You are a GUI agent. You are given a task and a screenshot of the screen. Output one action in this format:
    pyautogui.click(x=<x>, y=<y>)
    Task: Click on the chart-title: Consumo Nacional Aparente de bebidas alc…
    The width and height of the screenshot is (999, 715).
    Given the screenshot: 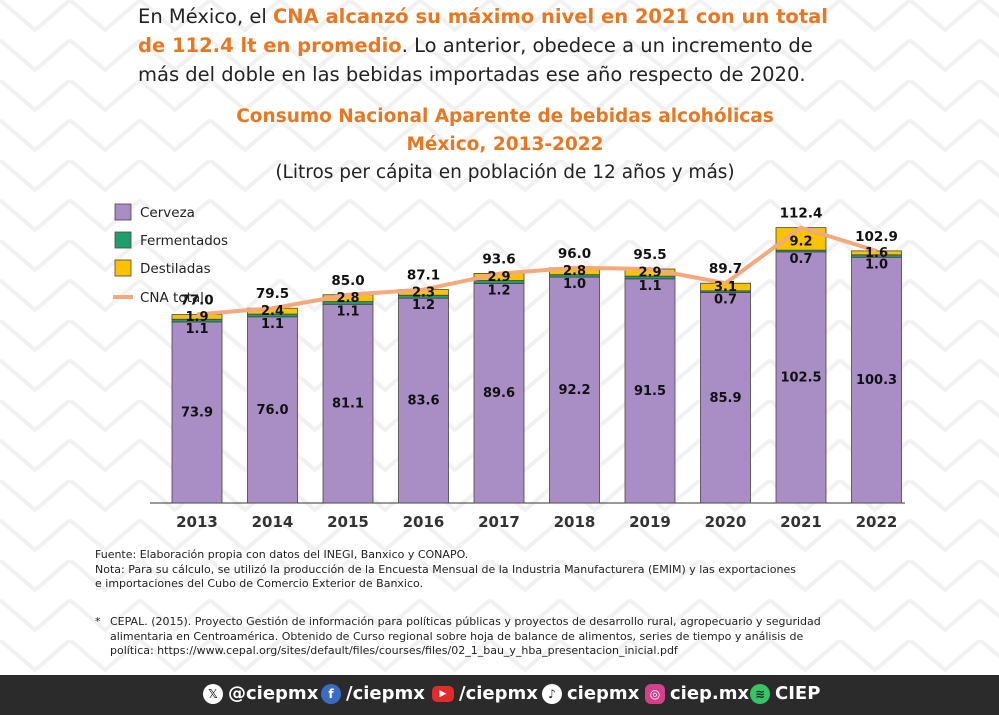 What is the action you would take?
    pyautogui.click(x=505, y=116)
    